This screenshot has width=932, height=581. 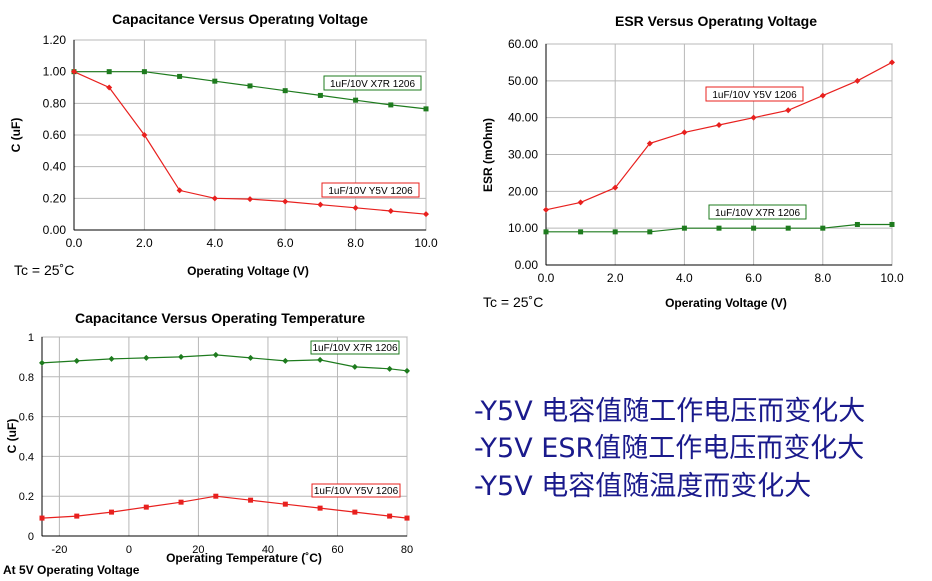 What do you see at coordinates (26, 457) in the screenshot?
I see `y-tick-label: 0.4` at bounding box center [26, 457].